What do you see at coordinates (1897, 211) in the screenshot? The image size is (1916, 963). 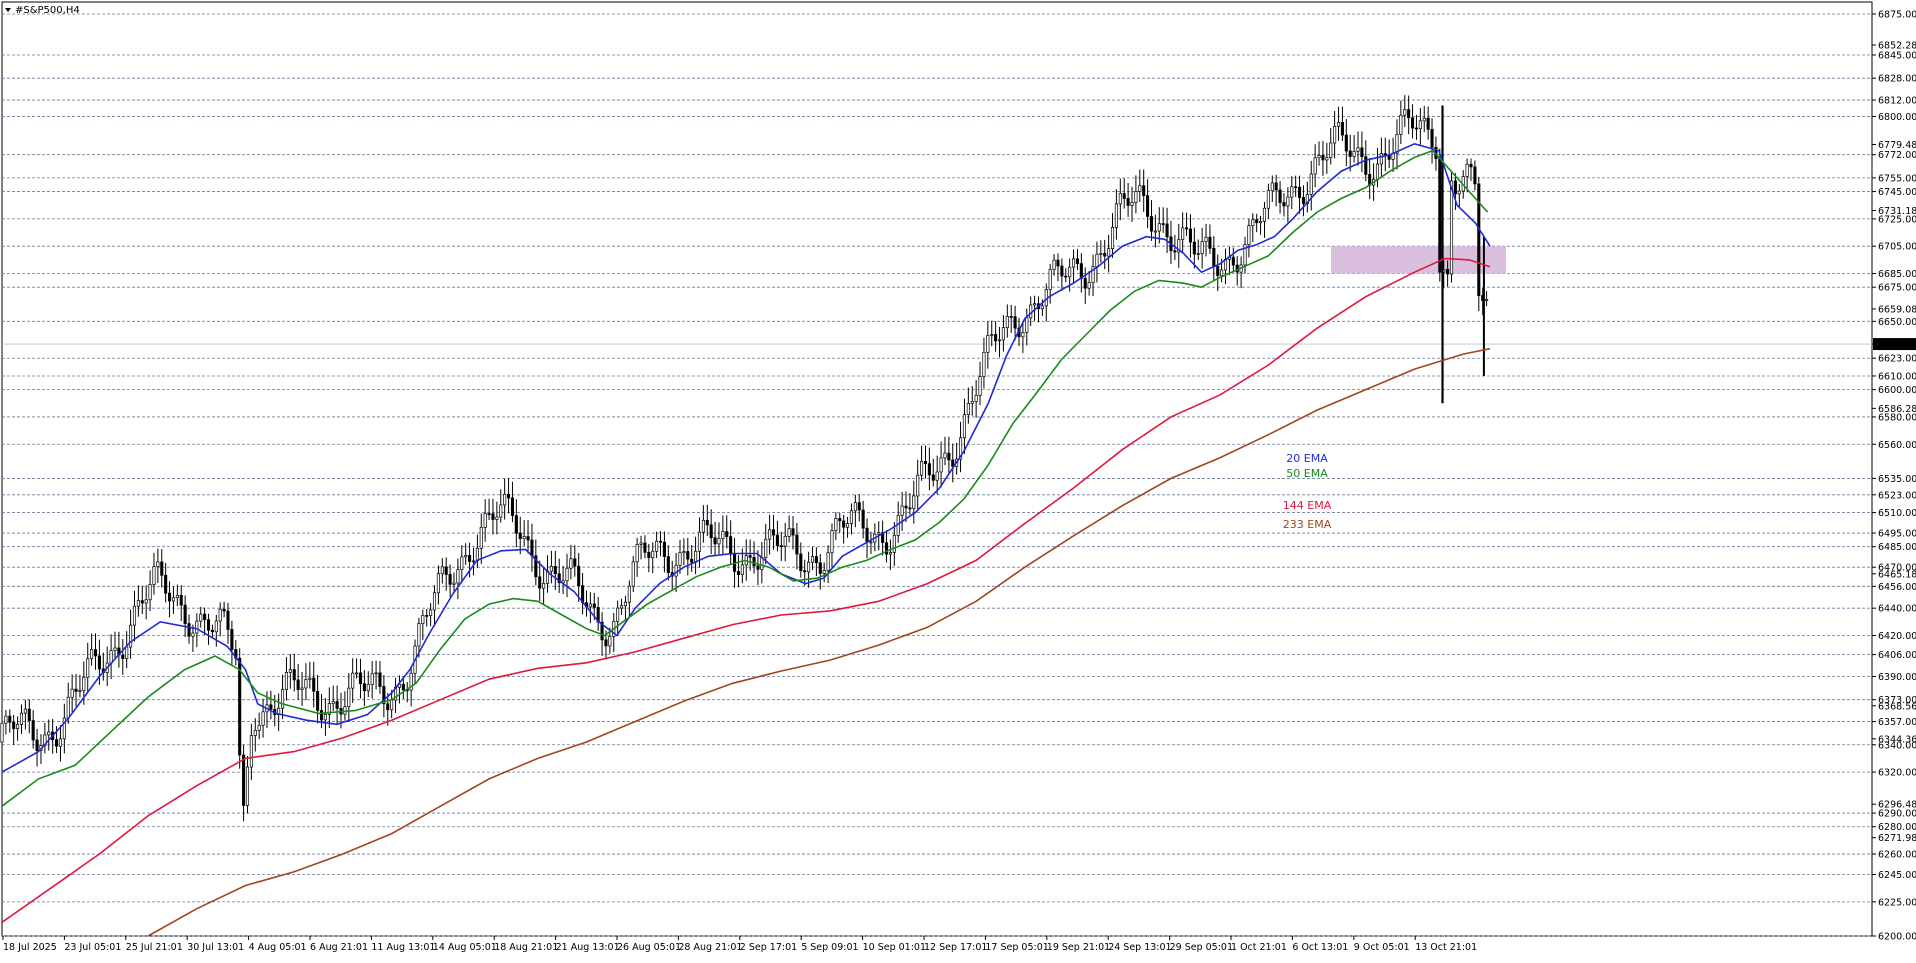 I see `y-tick-label: 6731.18` at bounding box center [1897, 211].